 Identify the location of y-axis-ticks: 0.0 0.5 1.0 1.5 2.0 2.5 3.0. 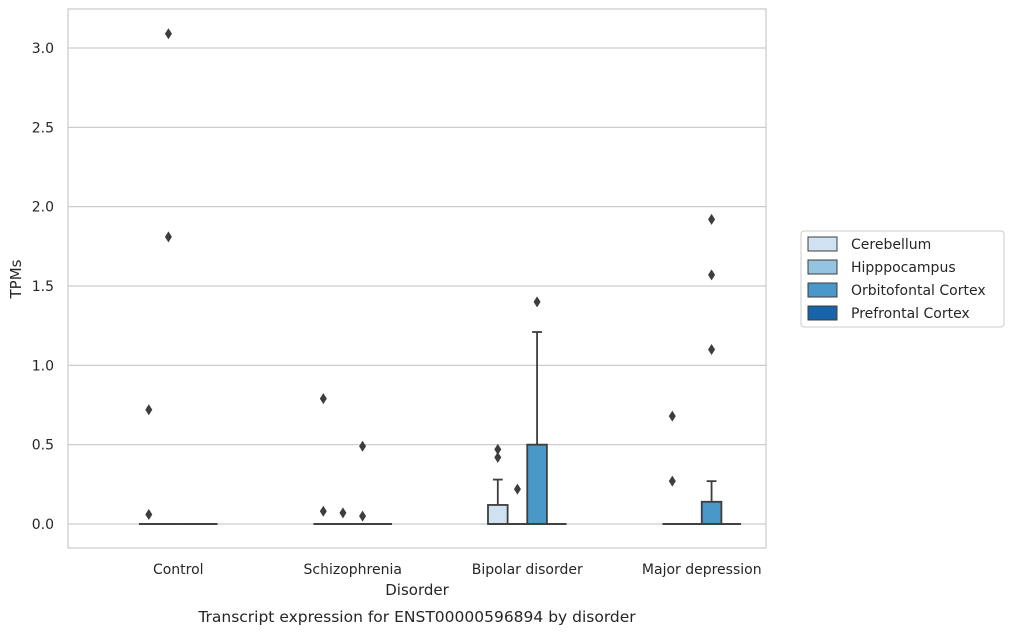
(43, 287).